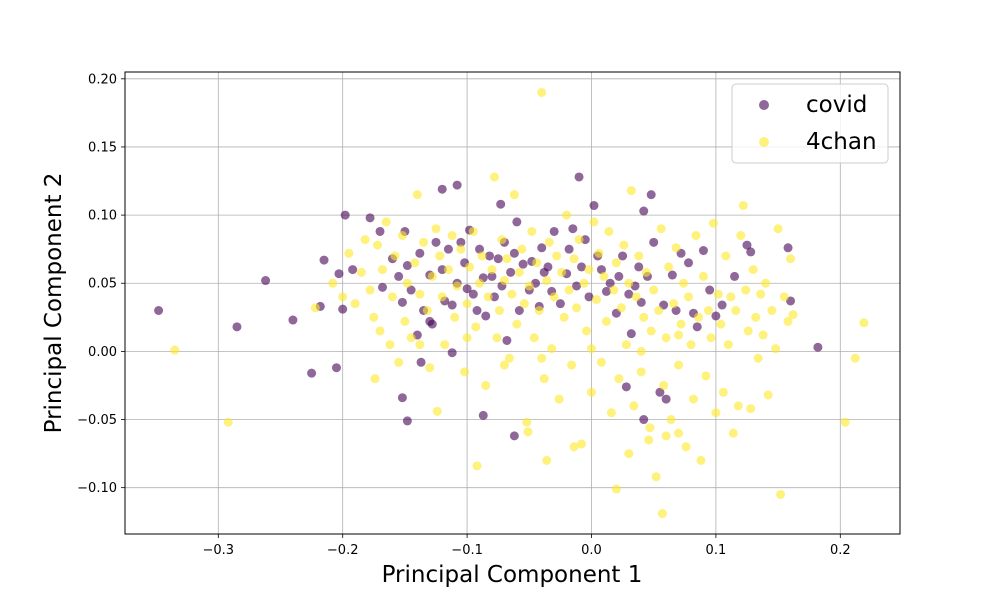  Describe the element at coordinates (102, 216) in the screenshot. I see `y-tick-label: 0.10` at that location.